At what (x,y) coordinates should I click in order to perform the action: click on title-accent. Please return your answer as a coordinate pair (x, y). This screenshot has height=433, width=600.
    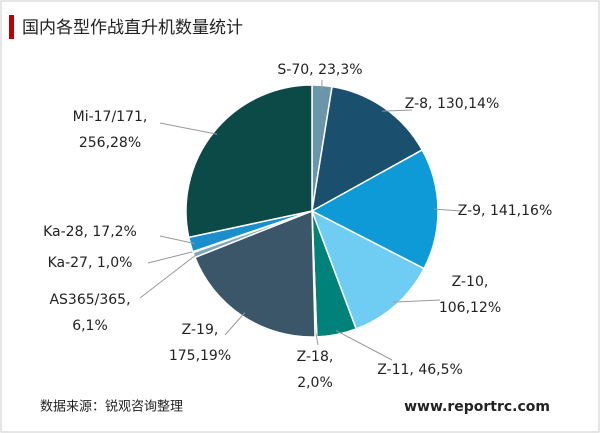
    Looking at the image, I should click on (11, 27).